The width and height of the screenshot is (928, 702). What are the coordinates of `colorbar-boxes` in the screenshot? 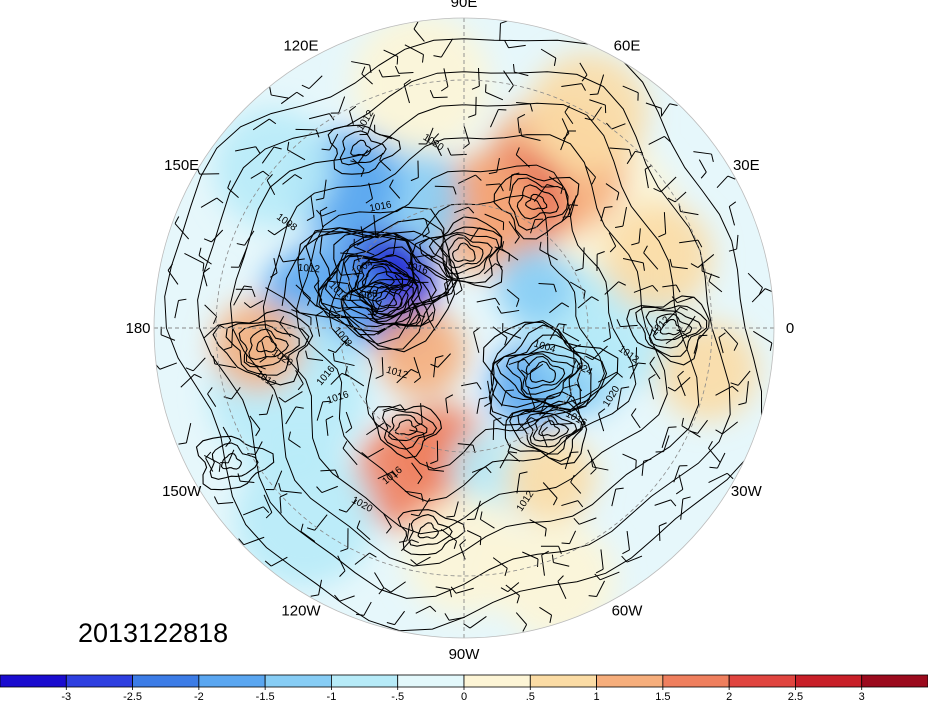 It's located at (464, 681).